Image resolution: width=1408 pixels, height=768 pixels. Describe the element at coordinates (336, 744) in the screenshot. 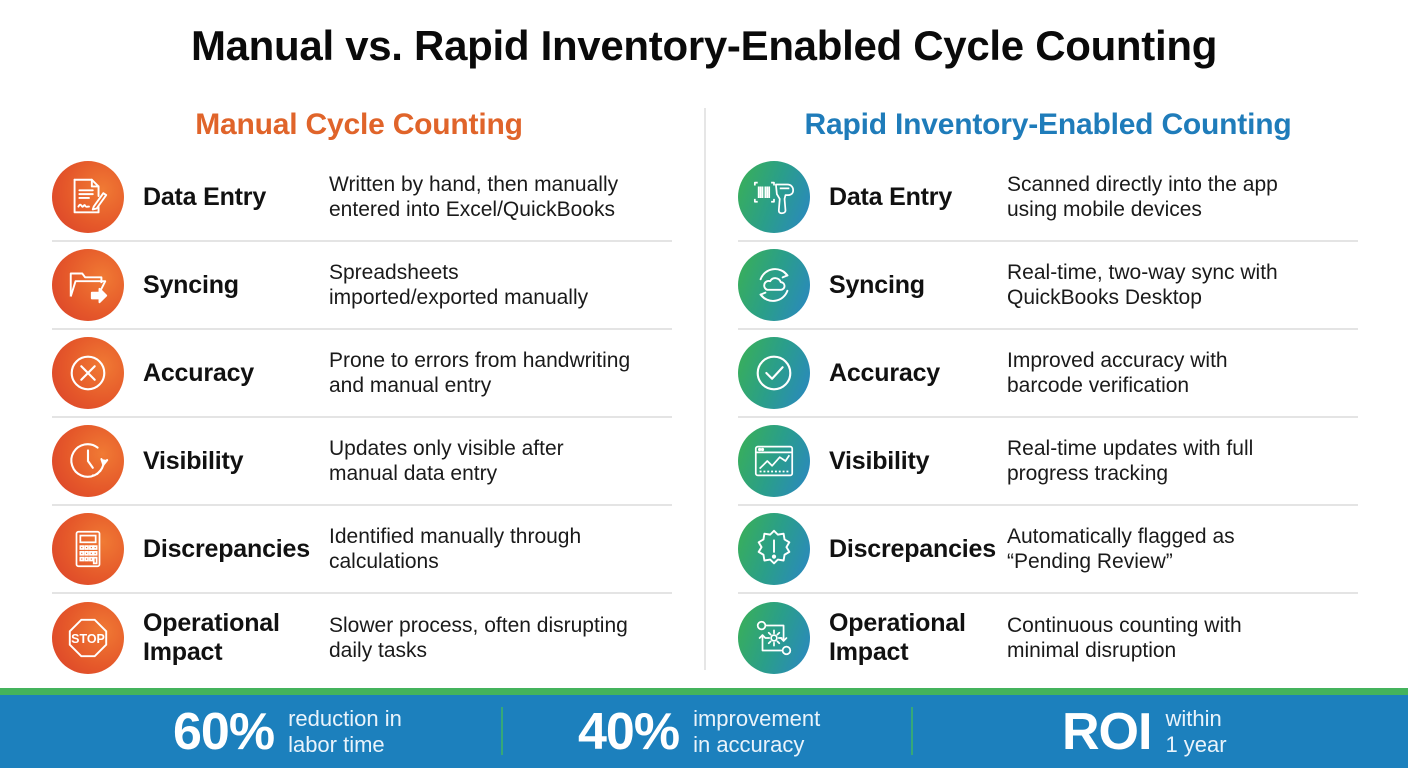

I see `stat-caption-line: labor time` at that location.